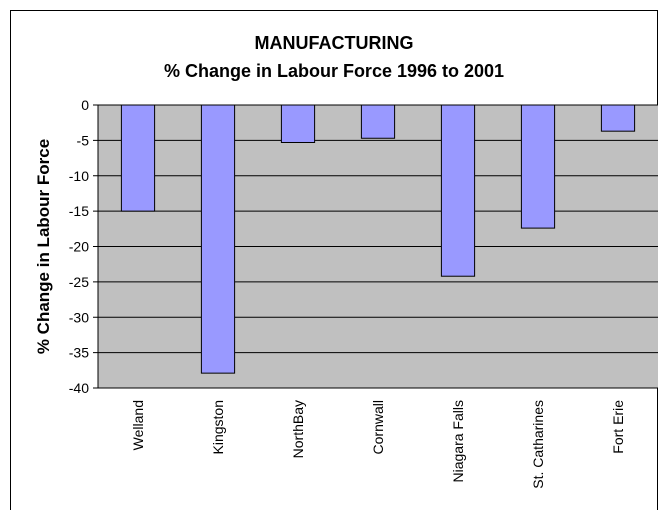 Image resolution: width=669 pixels, height=510 pixels. Describe the element at coordinates (83, 140) in the screenshot. I see `y-tick-label: -5` at that location.